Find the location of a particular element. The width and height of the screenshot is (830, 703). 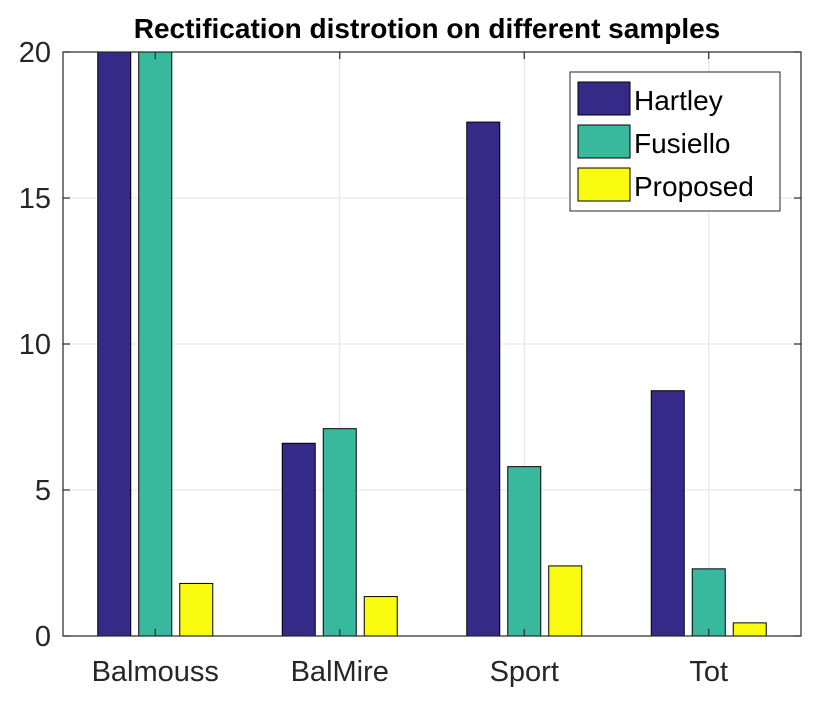

bar-fusiello-balmire is located at coordinates (339, 532).